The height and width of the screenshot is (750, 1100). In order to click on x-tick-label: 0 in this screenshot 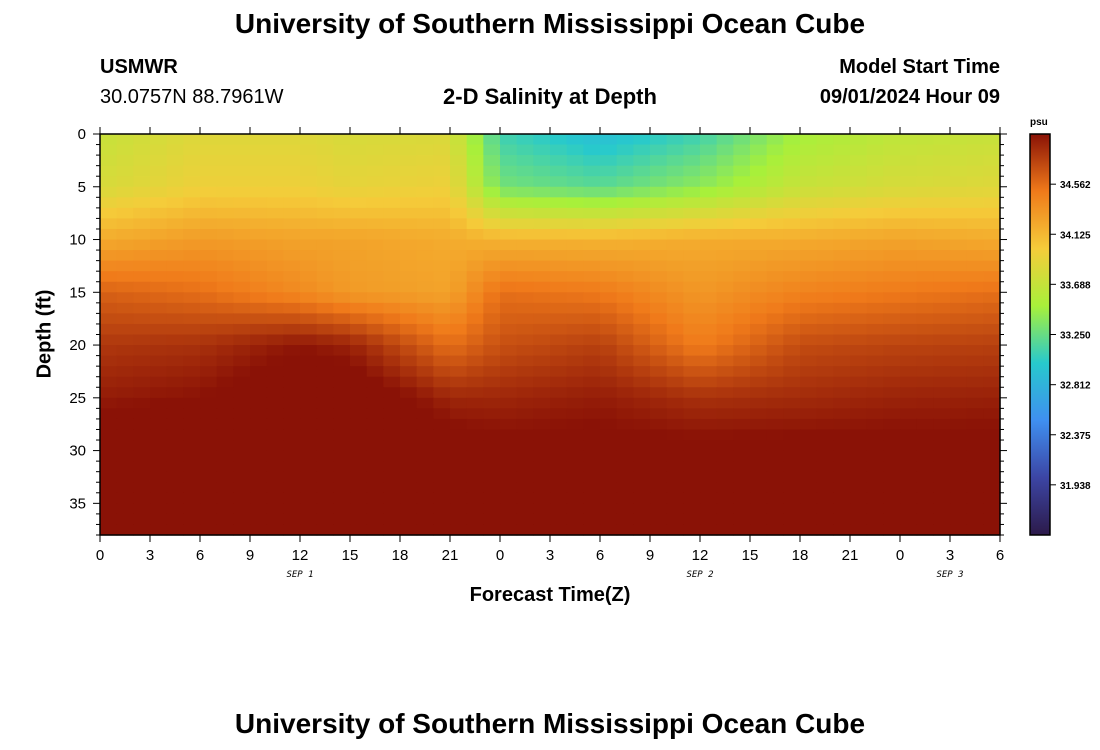, I will do `click(500, 555)`.